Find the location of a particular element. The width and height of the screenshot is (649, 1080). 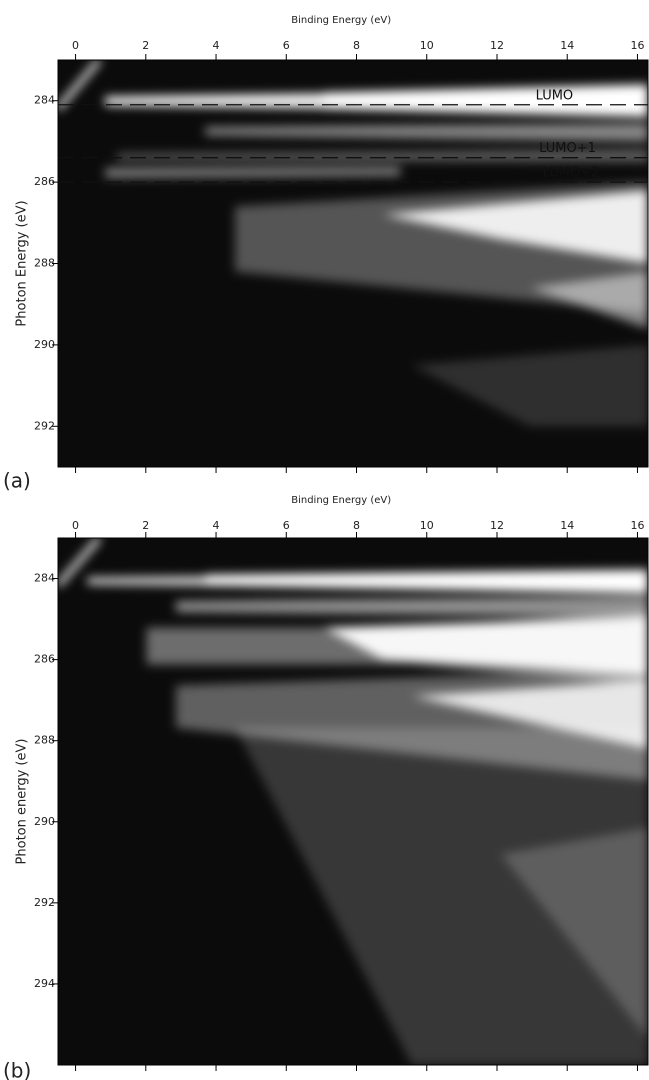

panel-label: (b) is located at coordinates (17, 1069).